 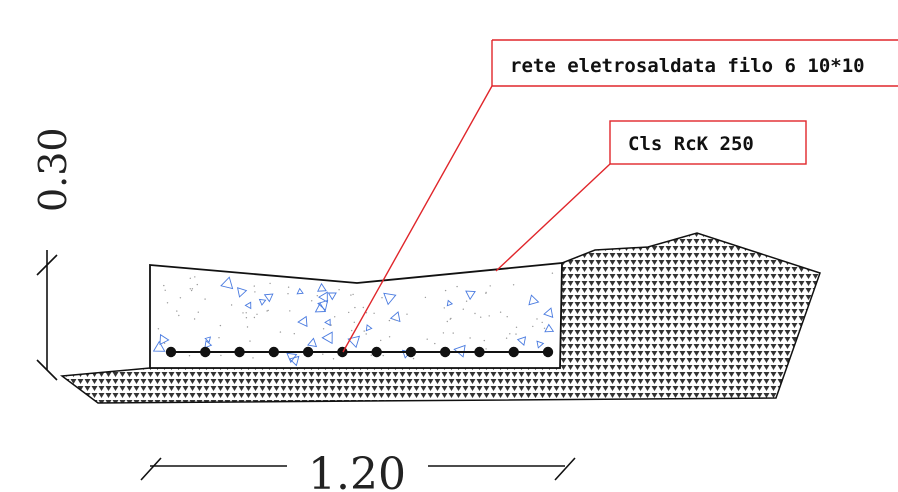 What do you see at coordinates (151, 469) in the screenshot?
I see `width-dimension-tick-left` at bounding box center [151, 469].